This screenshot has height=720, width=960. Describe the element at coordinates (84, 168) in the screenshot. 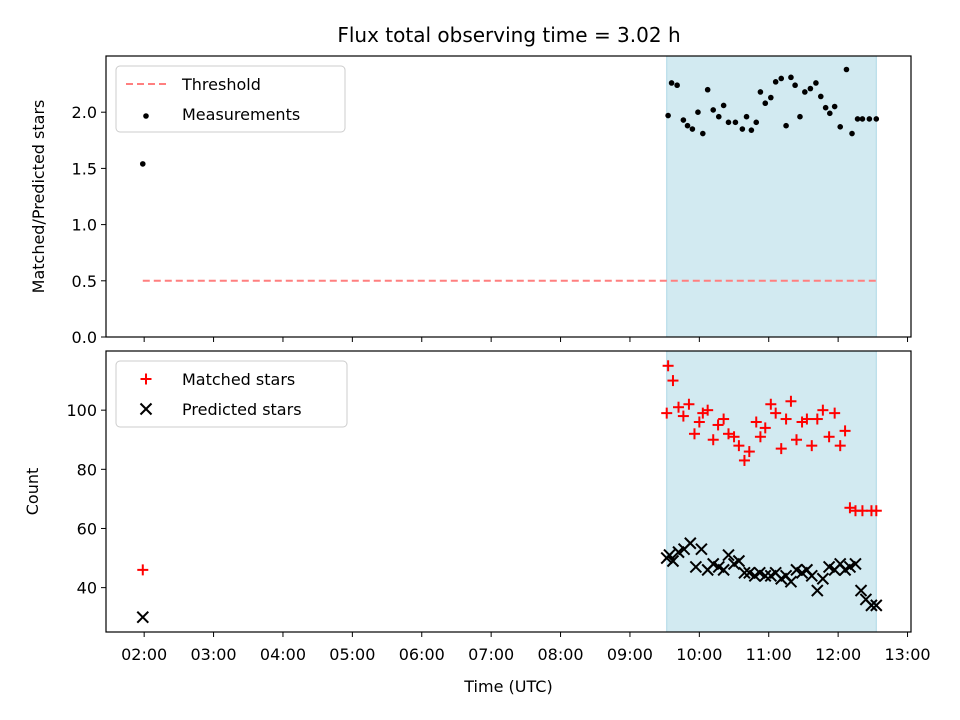

I see `y-tick-label: 1.5` at that location.